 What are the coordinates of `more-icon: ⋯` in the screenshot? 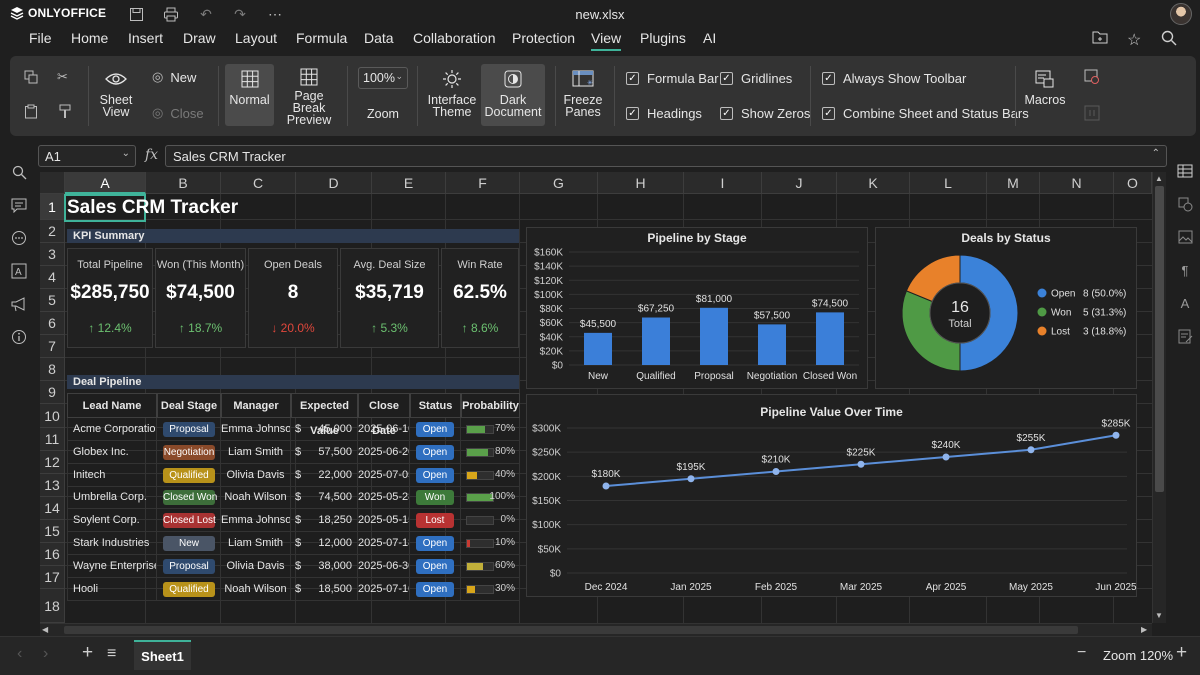 It's located at (275, 13).